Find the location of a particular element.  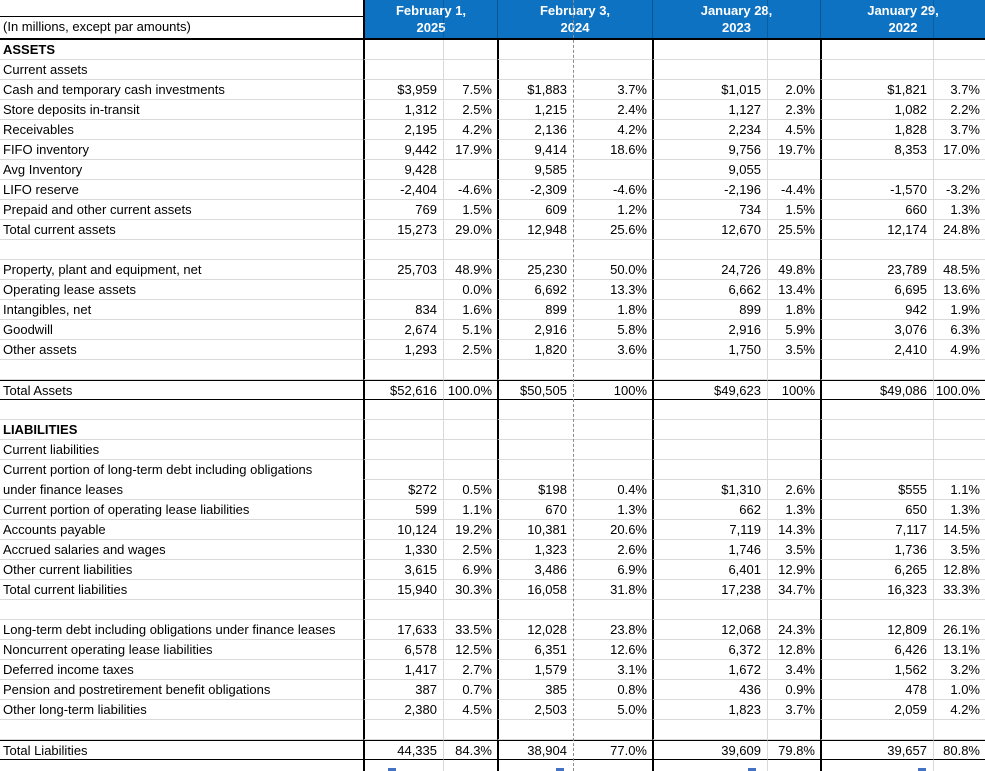

cell-percent: 25.5% is located at coordinates (793, 230).